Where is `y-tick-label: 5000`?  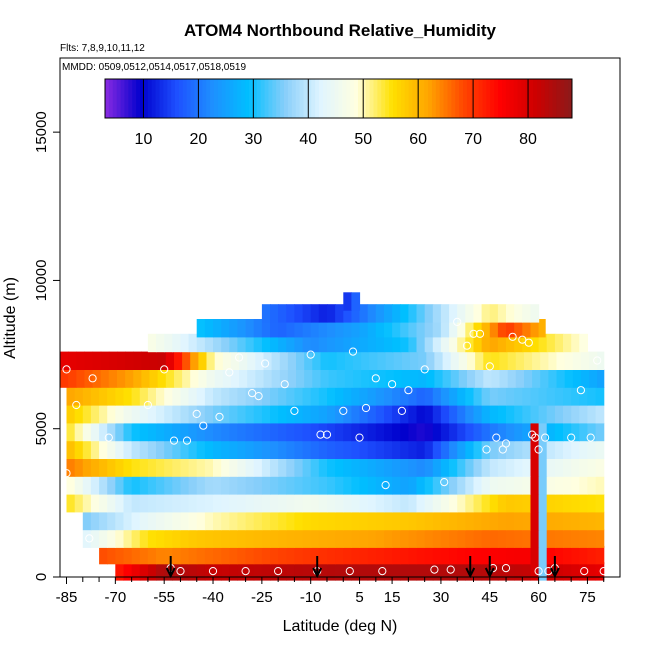 y-tick-label: 5000 is located at coordinates (41, 428).